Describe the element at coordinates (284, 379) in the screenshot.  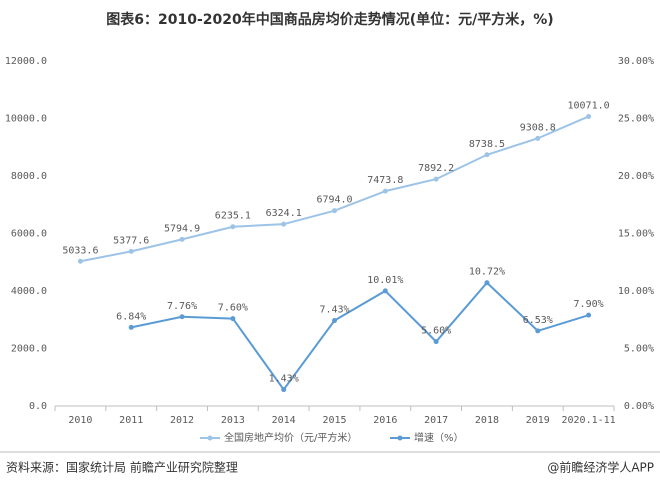
I see `value-label: 1.43%` at that location.